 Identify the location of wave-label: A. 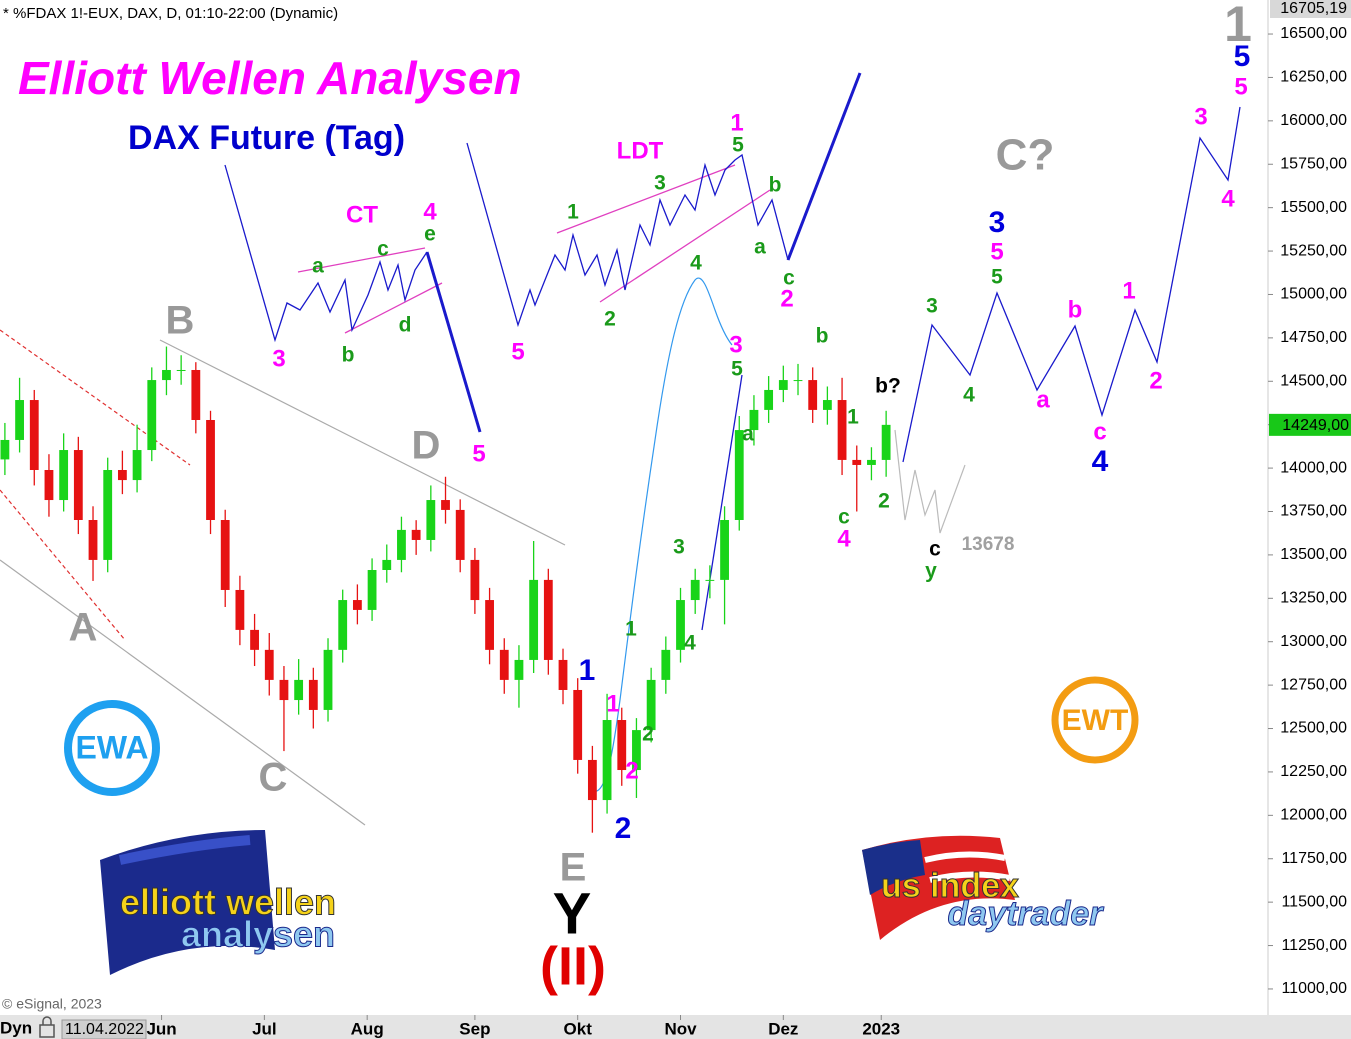
(83, 628).